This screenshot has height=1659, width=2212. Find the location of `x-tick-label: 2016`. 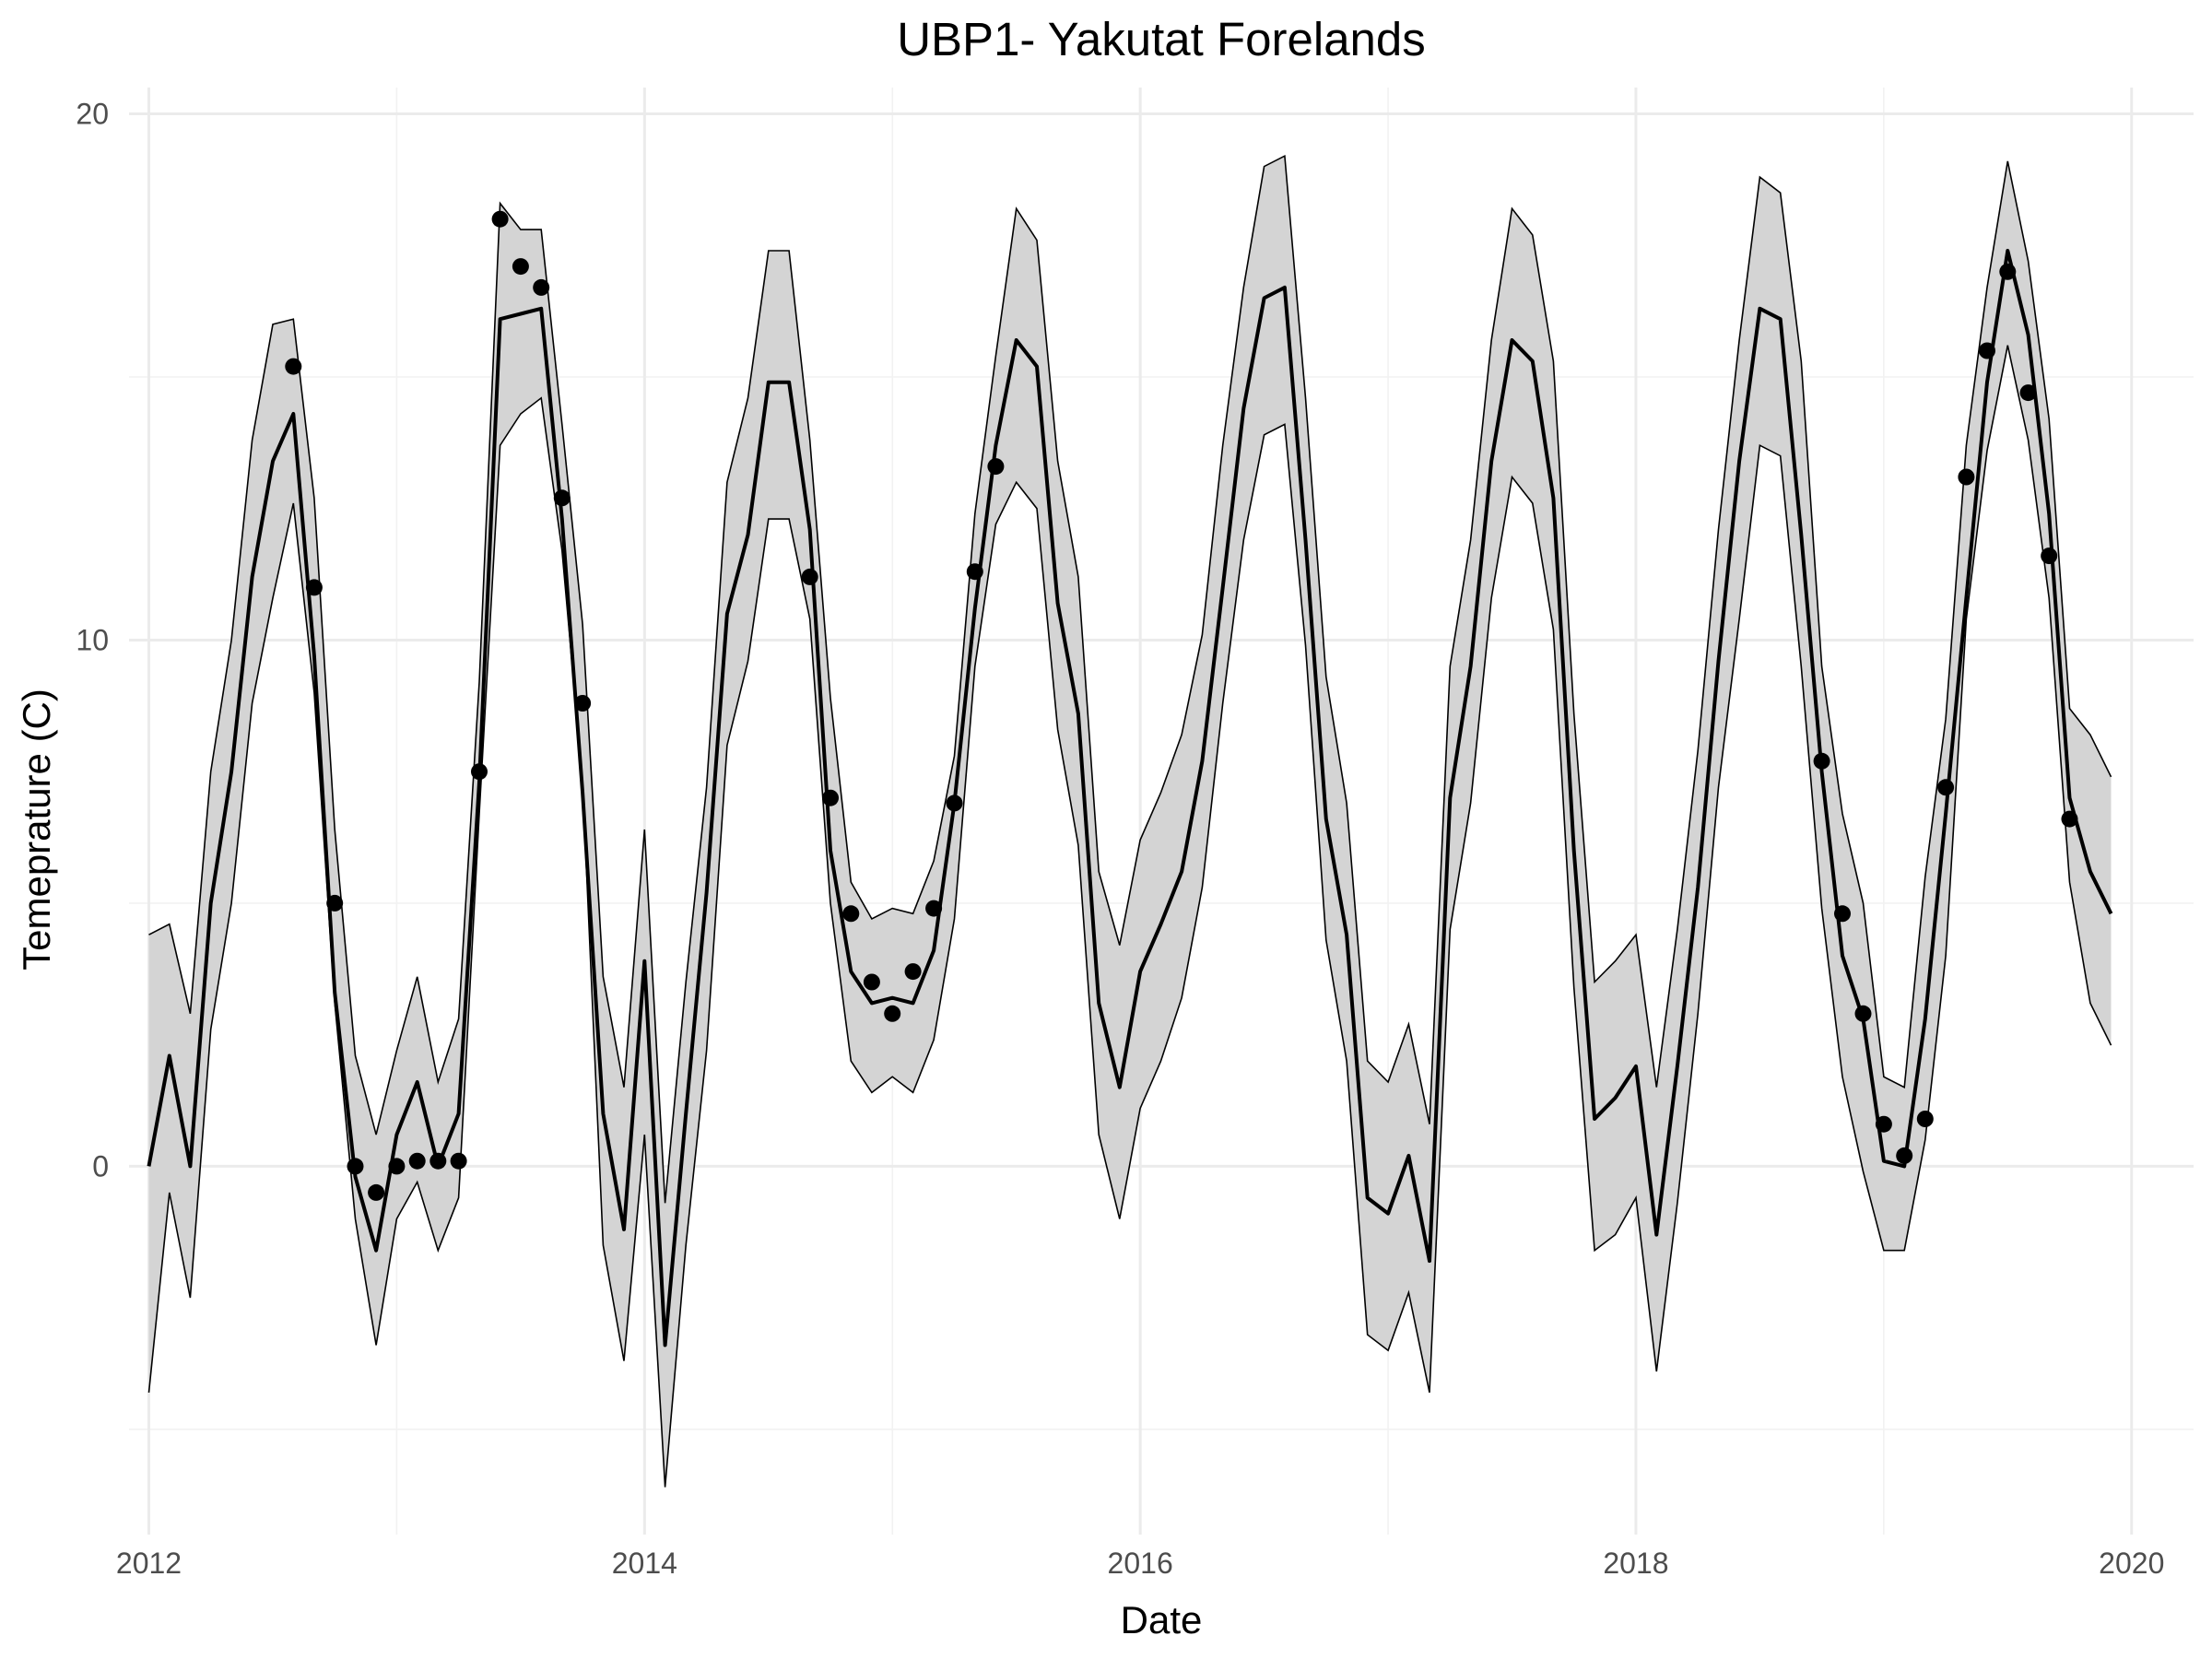

x-tick-label: 2016 is located at coordinates (1140, 1563).